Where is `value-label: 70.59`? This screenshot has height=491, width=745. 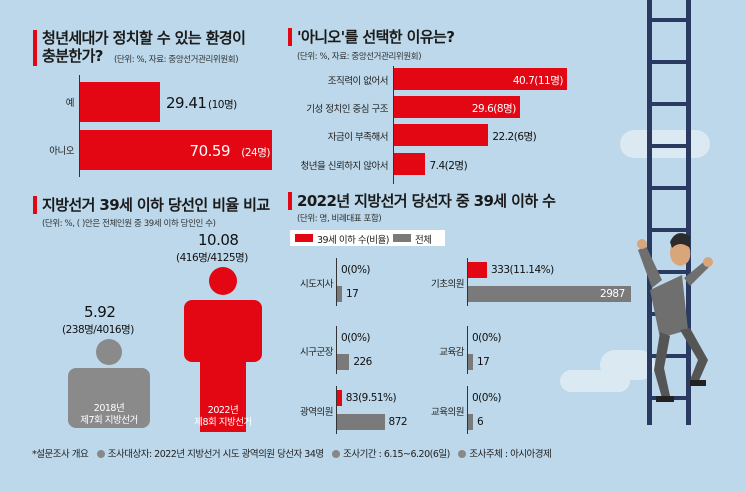
value-label: 70.59 is located at coordinates (210, 151).